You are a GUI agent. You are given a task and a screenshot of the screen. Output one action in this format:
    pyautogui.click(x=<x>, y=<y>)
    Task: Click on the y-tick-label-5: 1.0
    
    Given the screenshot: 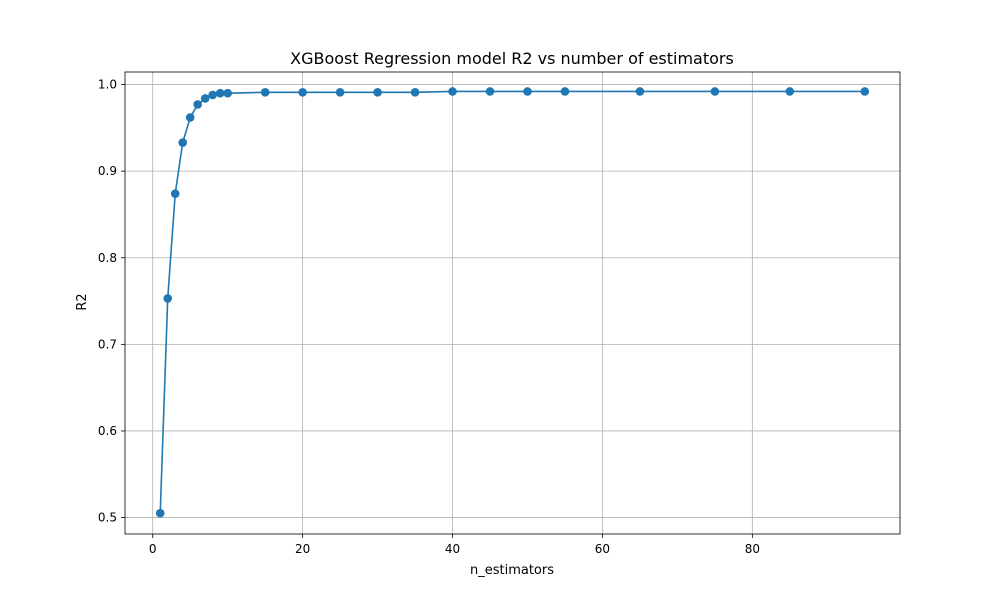 What is the action you would take?
    pyautogui.click(x=107, y=85)
    